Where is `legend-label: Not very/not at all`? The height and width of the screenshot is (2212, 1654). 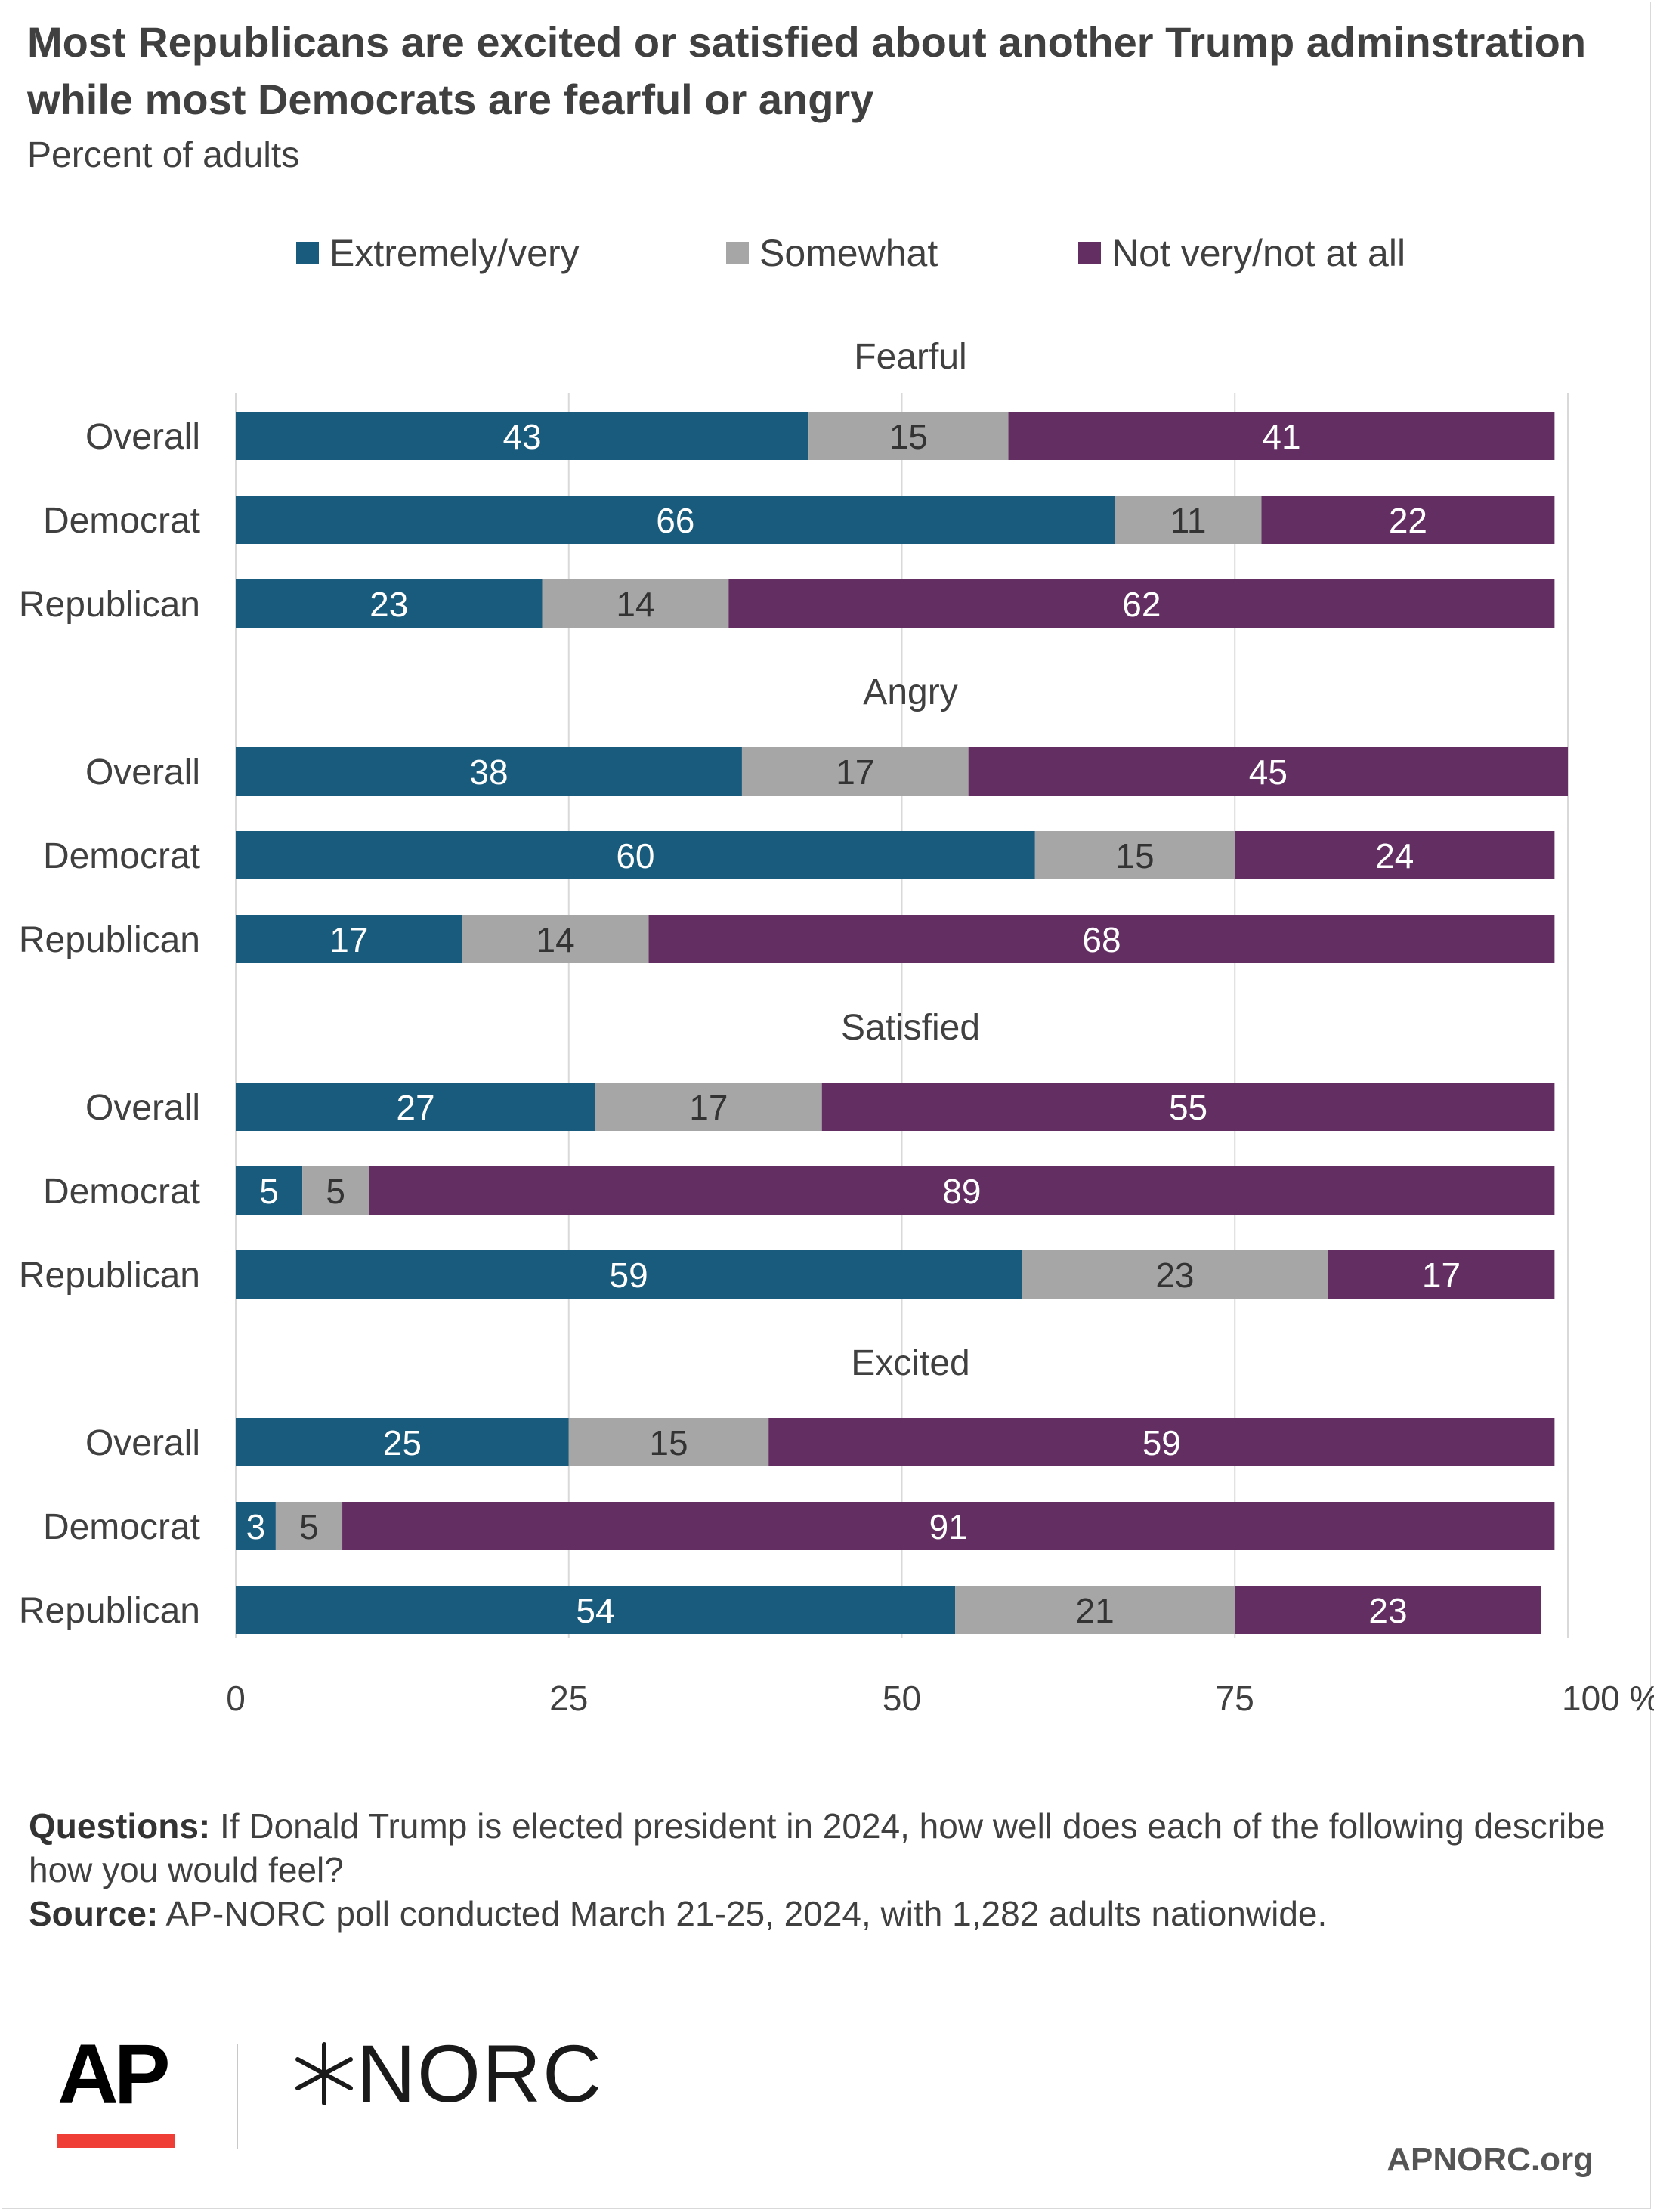 legend-label: Not very/not at all is located at coordinates (1258, 253).